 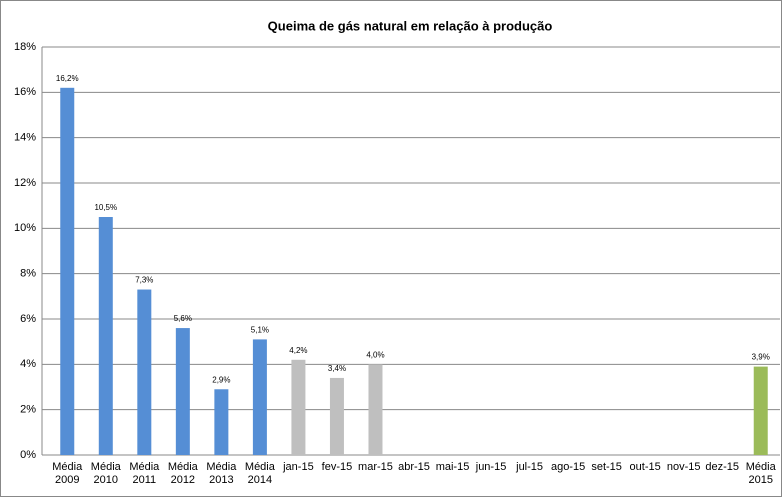 I want to click on x-tick-label: Média 2014, so click(x=259, y=473).